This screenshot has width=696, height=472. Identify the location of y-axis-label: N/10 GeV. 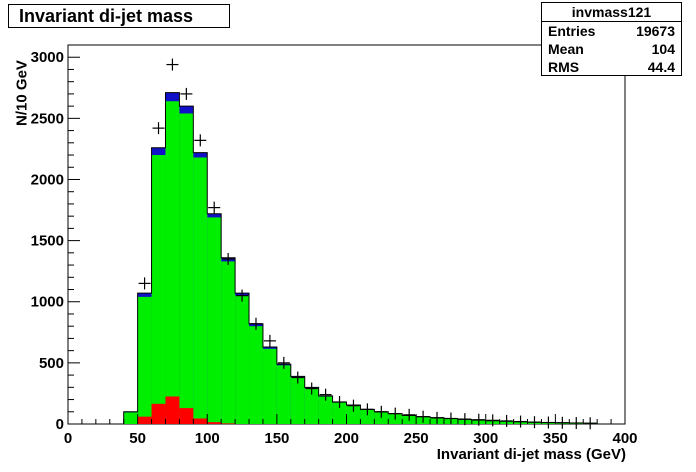
(22, 93).